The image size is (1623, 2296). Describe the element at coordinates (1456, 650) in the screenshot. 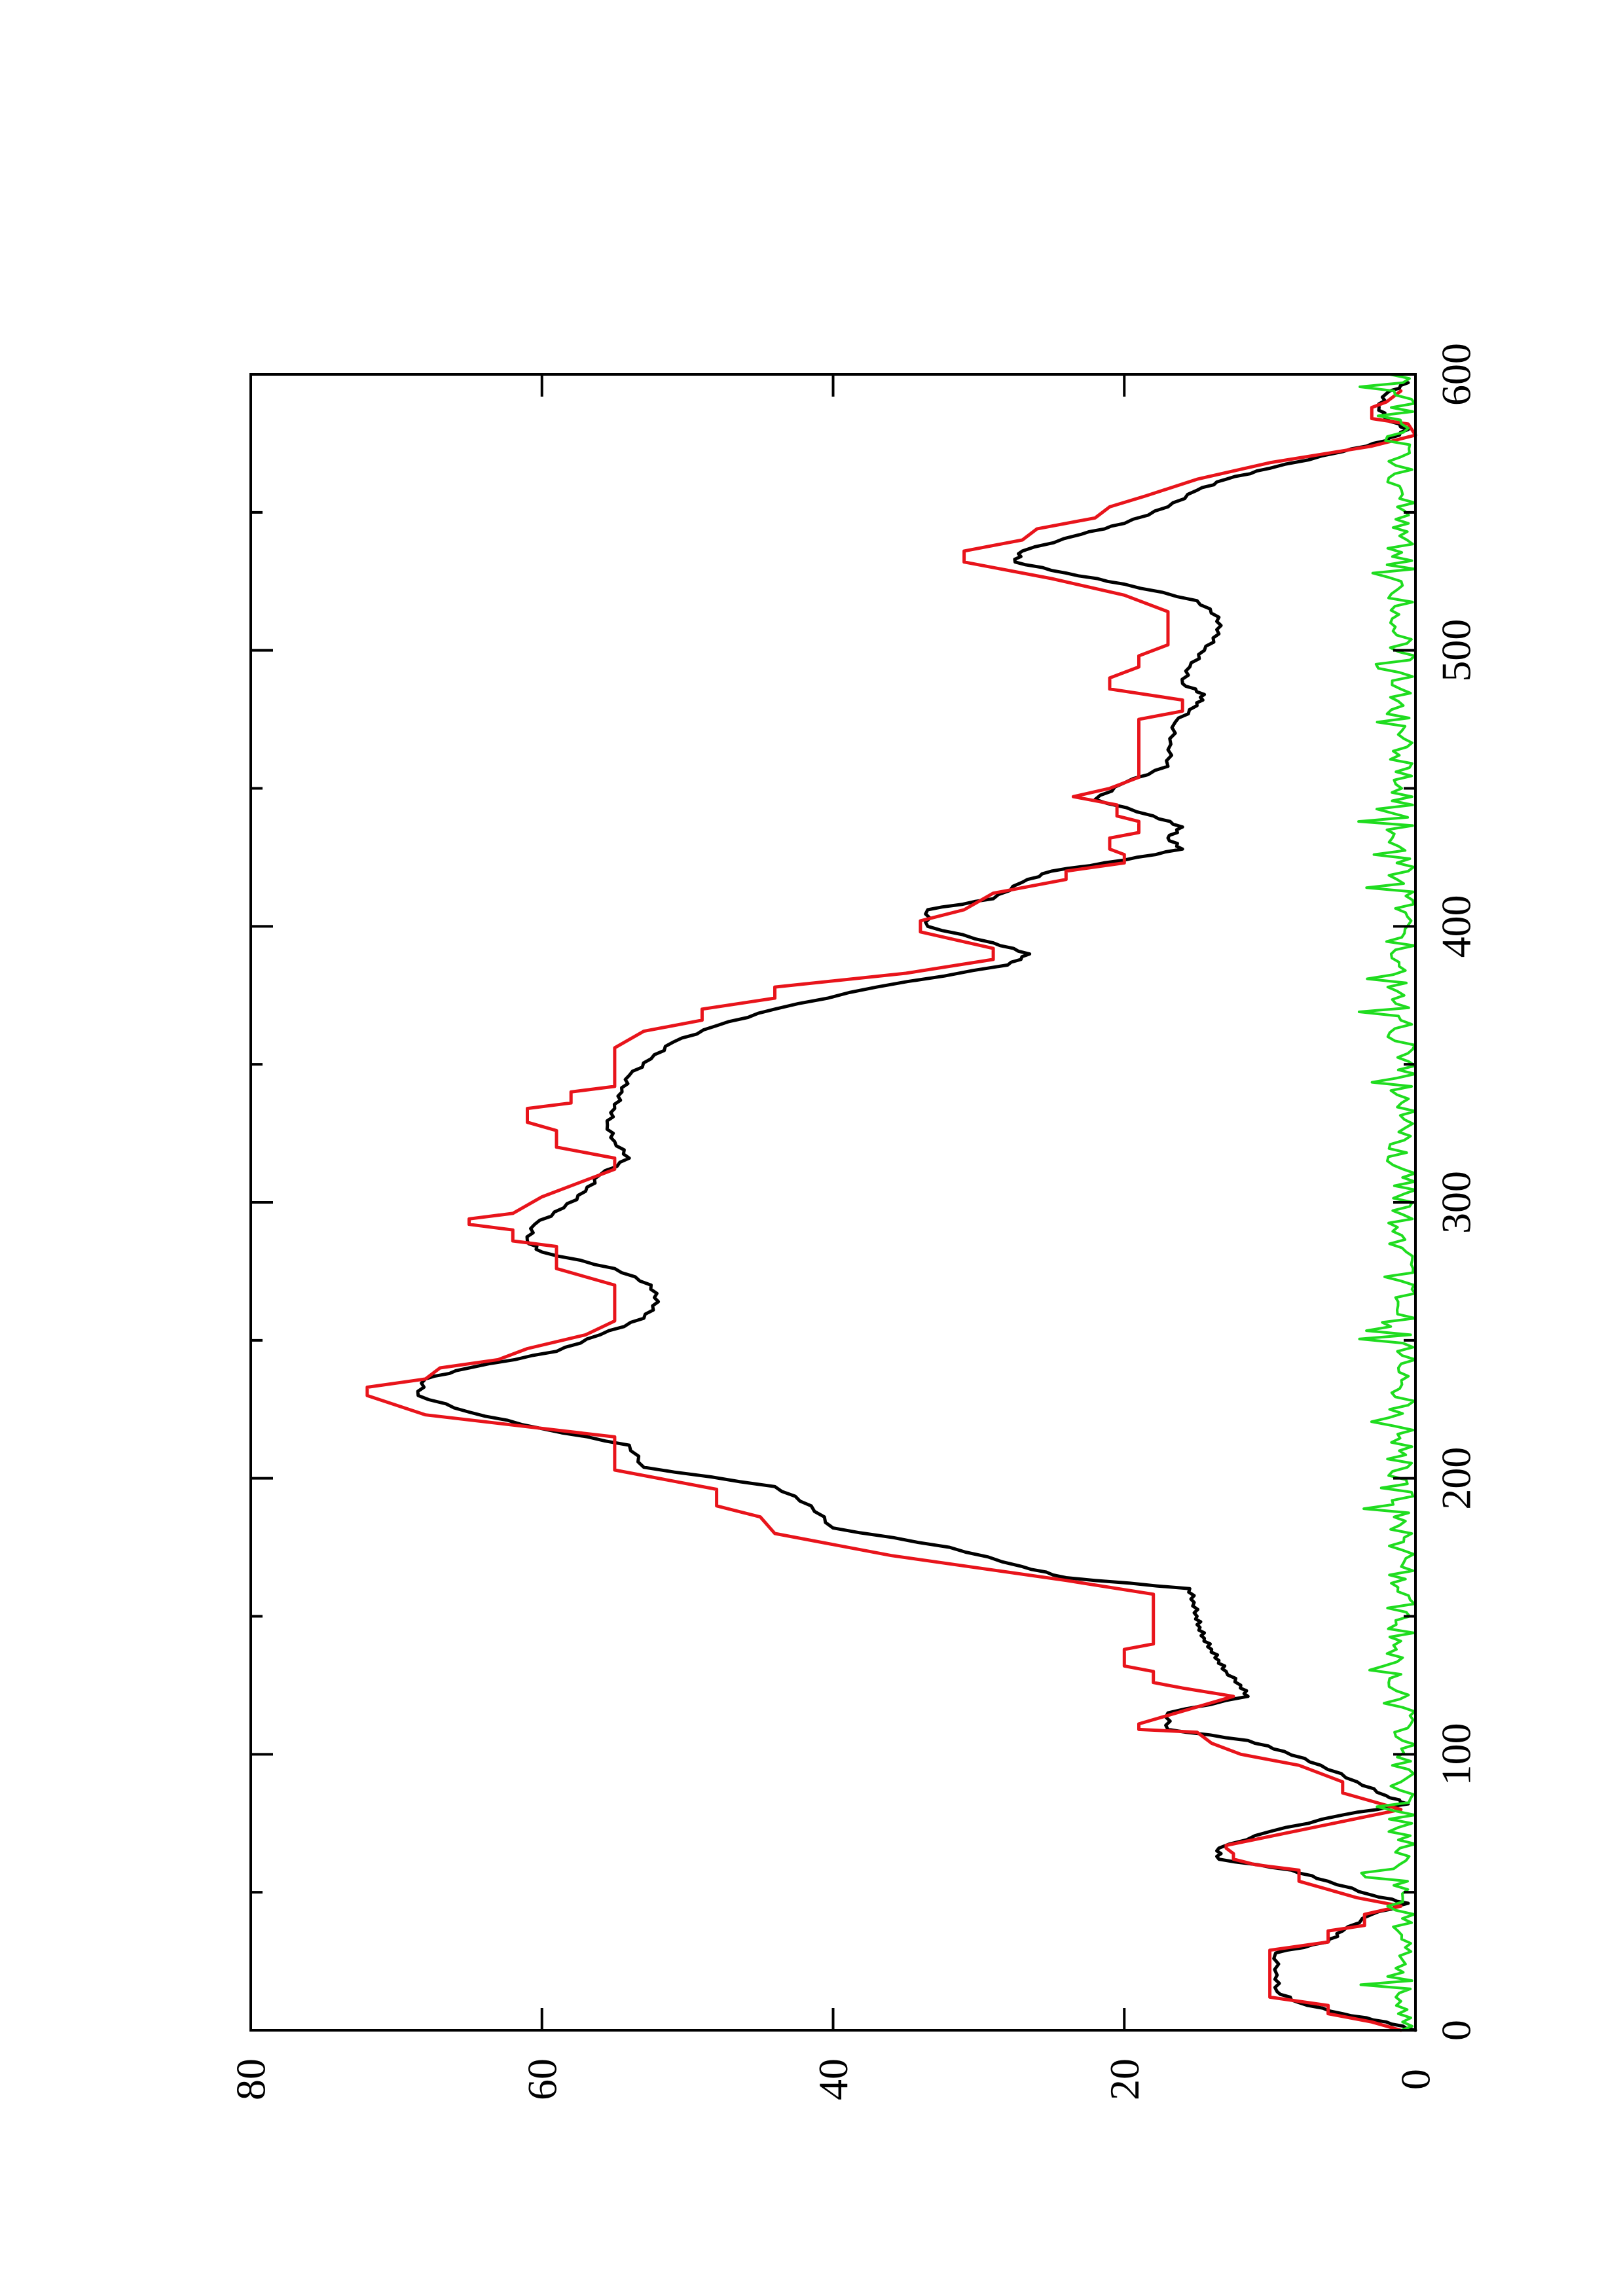

I see `x-tick-label: 500` at that location.